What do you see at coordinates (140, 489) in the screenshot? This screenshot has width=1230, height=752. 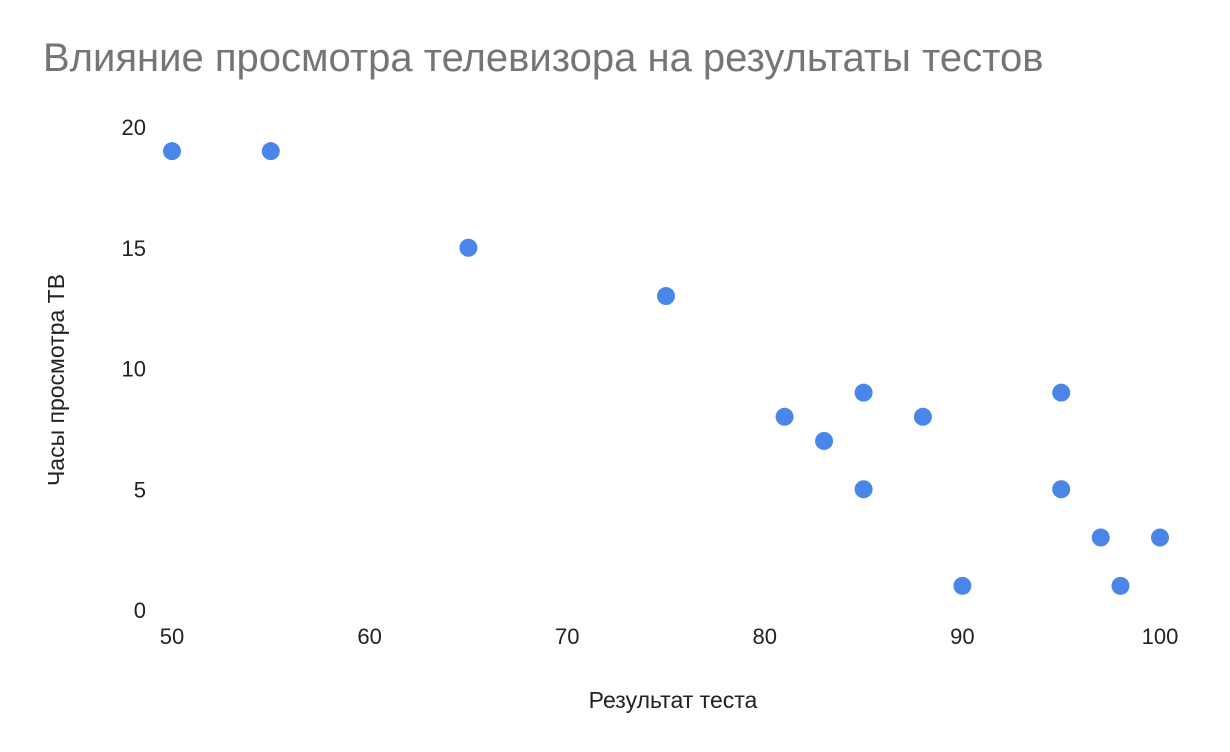 I see `y-tick-label: 5` at bounding box center [140, 489].